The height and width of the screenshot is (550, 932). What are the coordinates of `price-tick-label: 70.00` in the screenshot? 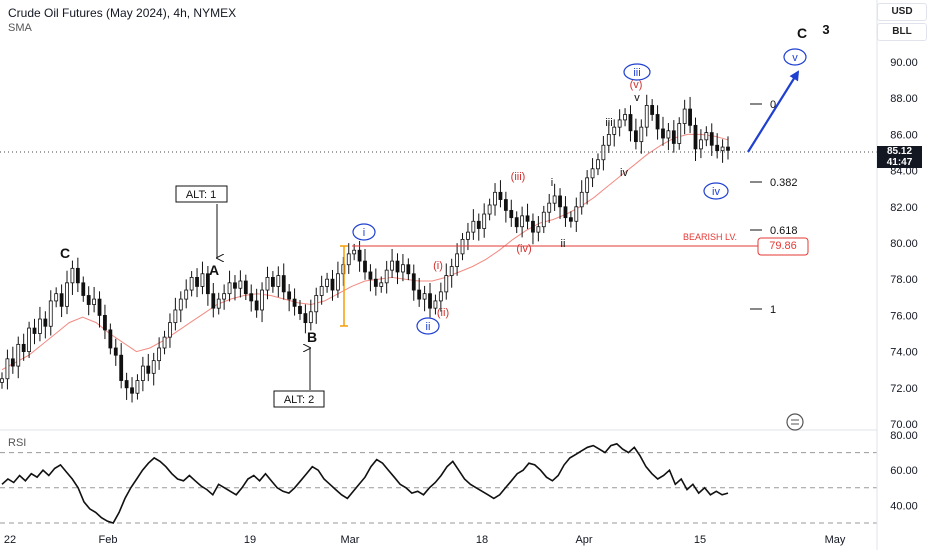 It's located at (904, 425).